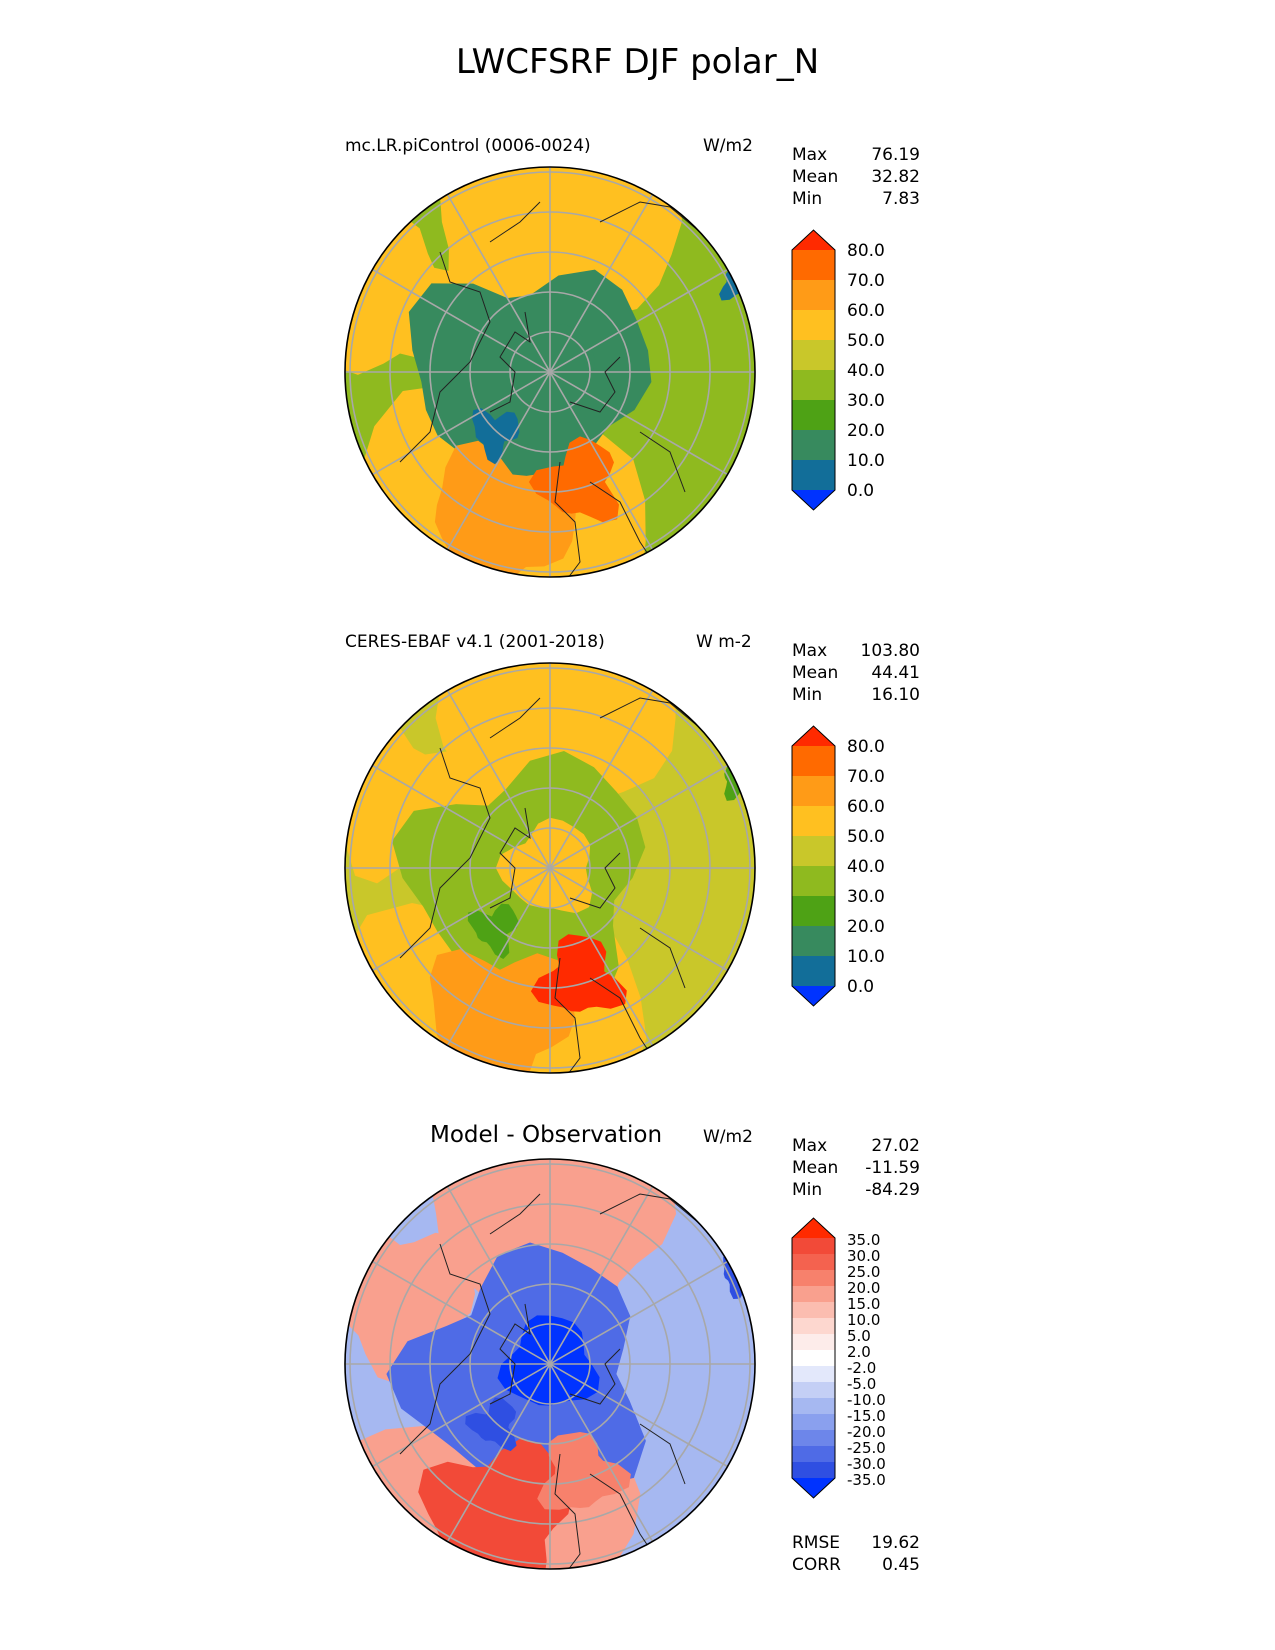 This screenshot has width=1275, height=1650. I want to click on colorbar-tick-label: -5.0, so click(861, 1384).